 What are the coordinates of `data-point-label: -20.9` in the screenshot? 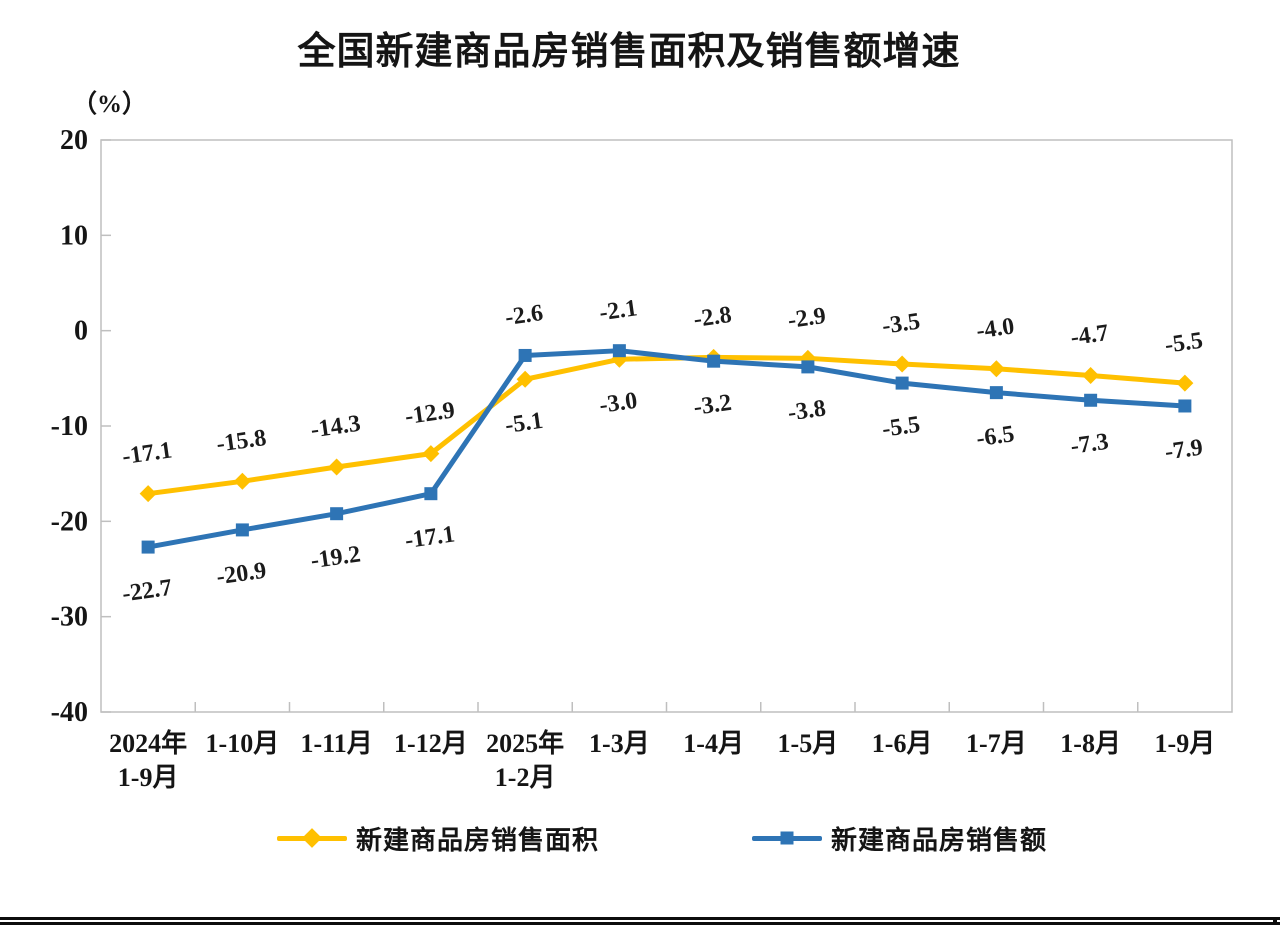 It's located at (241, 574).